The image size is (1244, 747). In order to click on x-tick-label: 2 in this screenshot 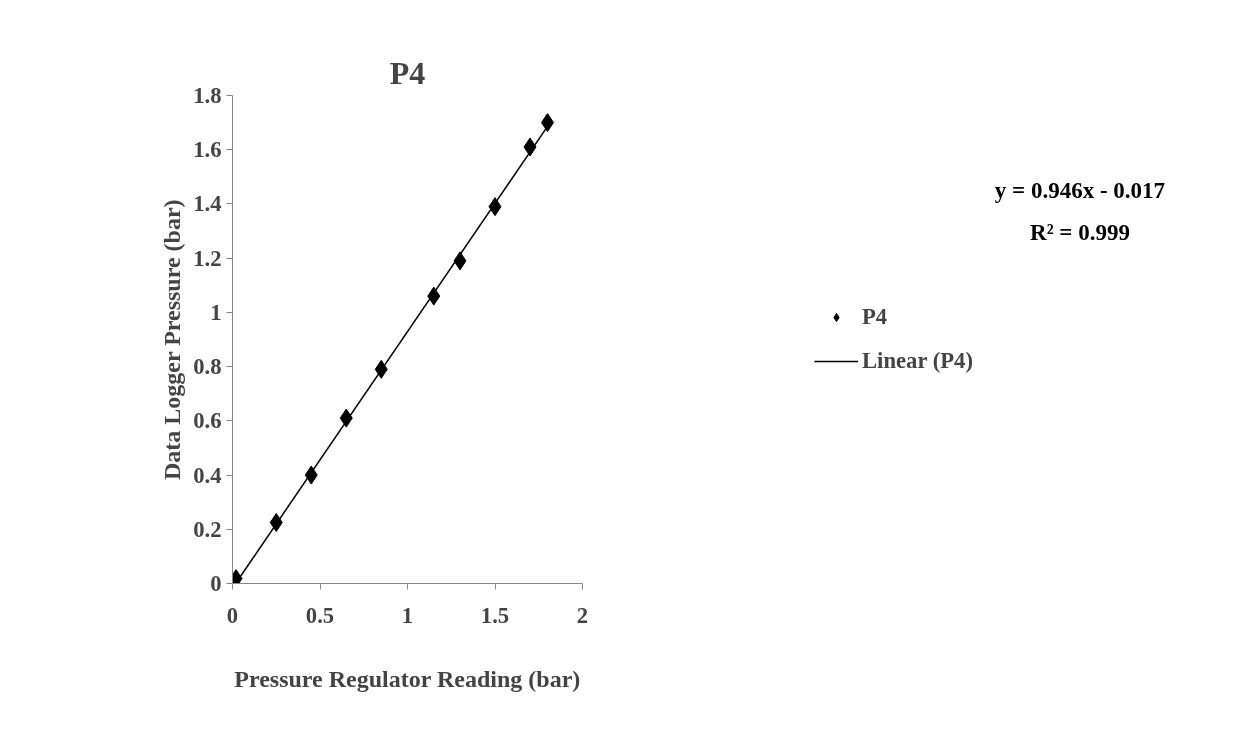, I will do `click(582, 615)`.